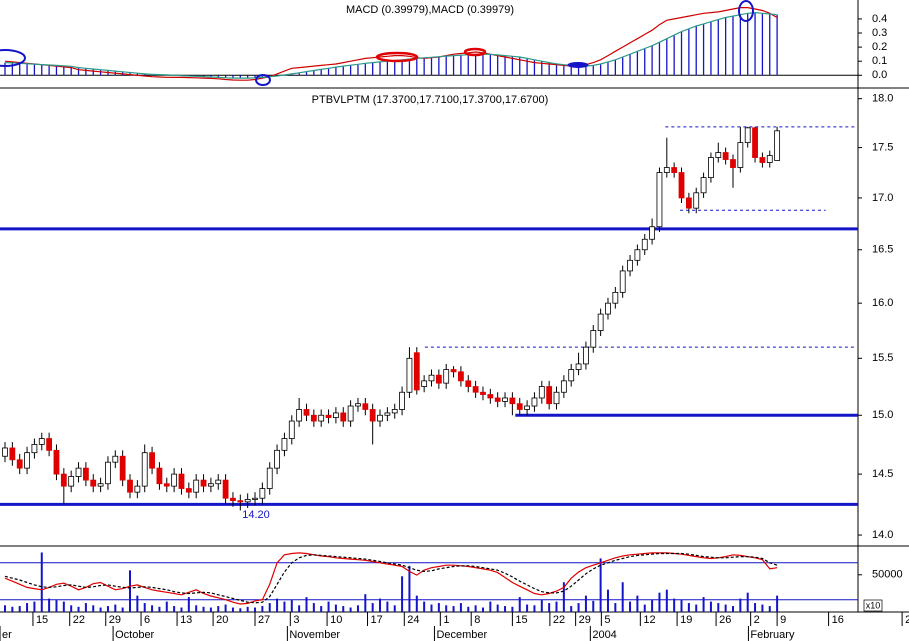  What do you see at coordinates (887, 575) in the screenshot?
I see `y-tick-label: 50000` at bounding box center [887, 575].